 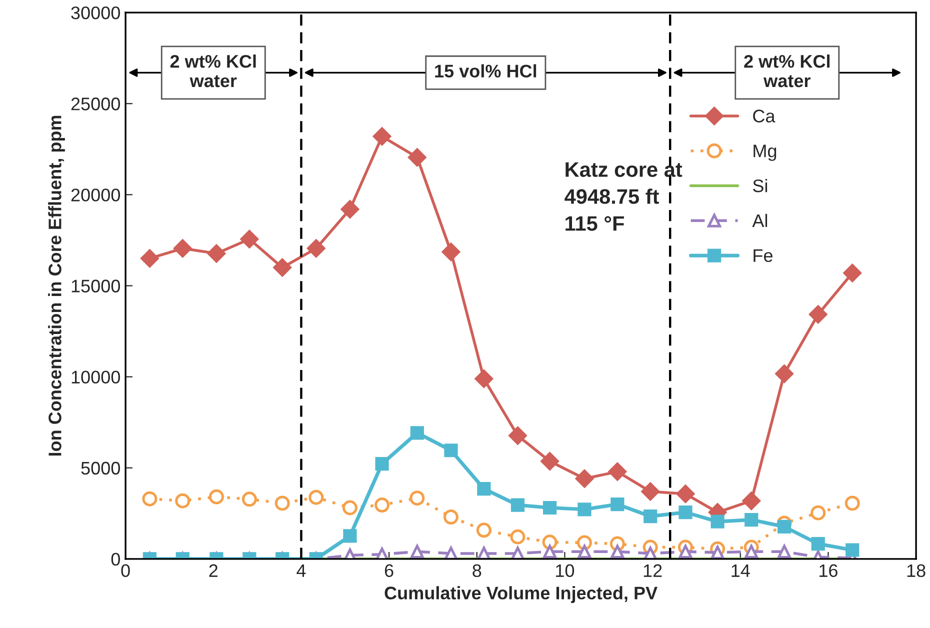 I want to click on y-tick-label: 15000, so click(x=96, y=286).